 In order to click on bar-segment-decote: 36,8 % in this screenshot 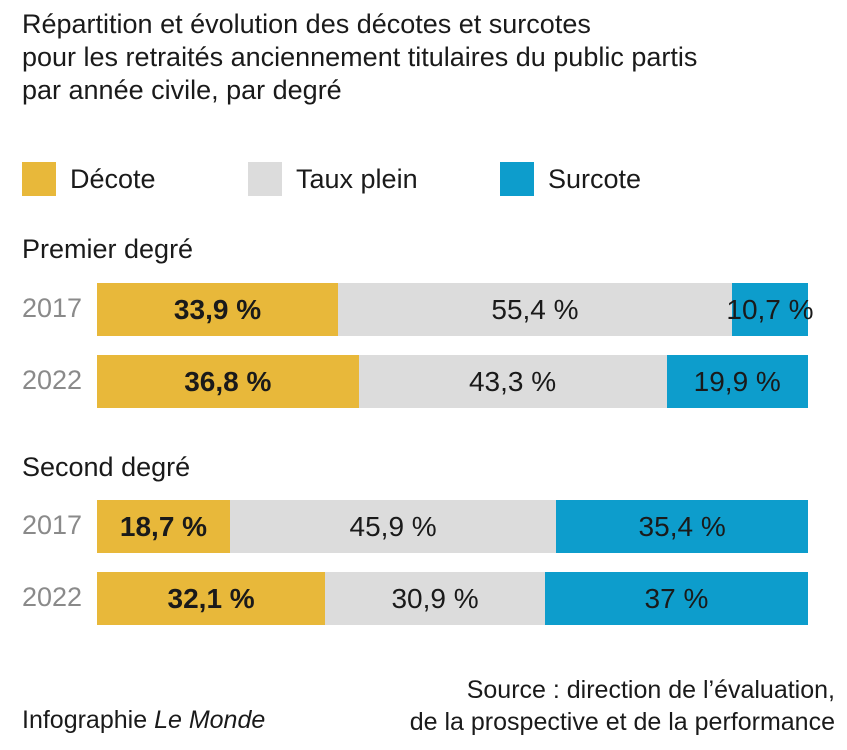, I will do `click(228, 381)`.